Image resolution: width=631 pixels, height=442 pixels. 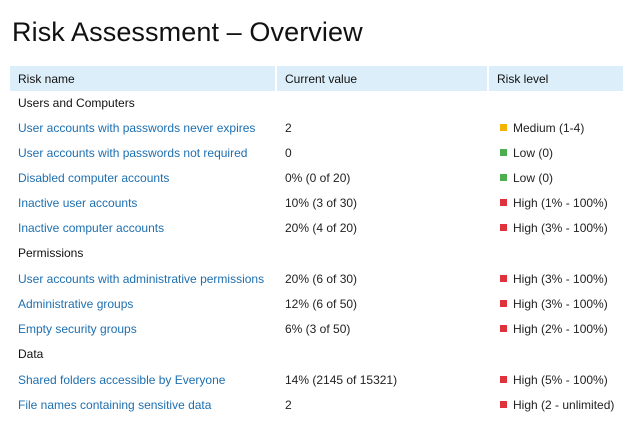 I want to click on column-header-current-value: Current value, so click(x=383, y=78).